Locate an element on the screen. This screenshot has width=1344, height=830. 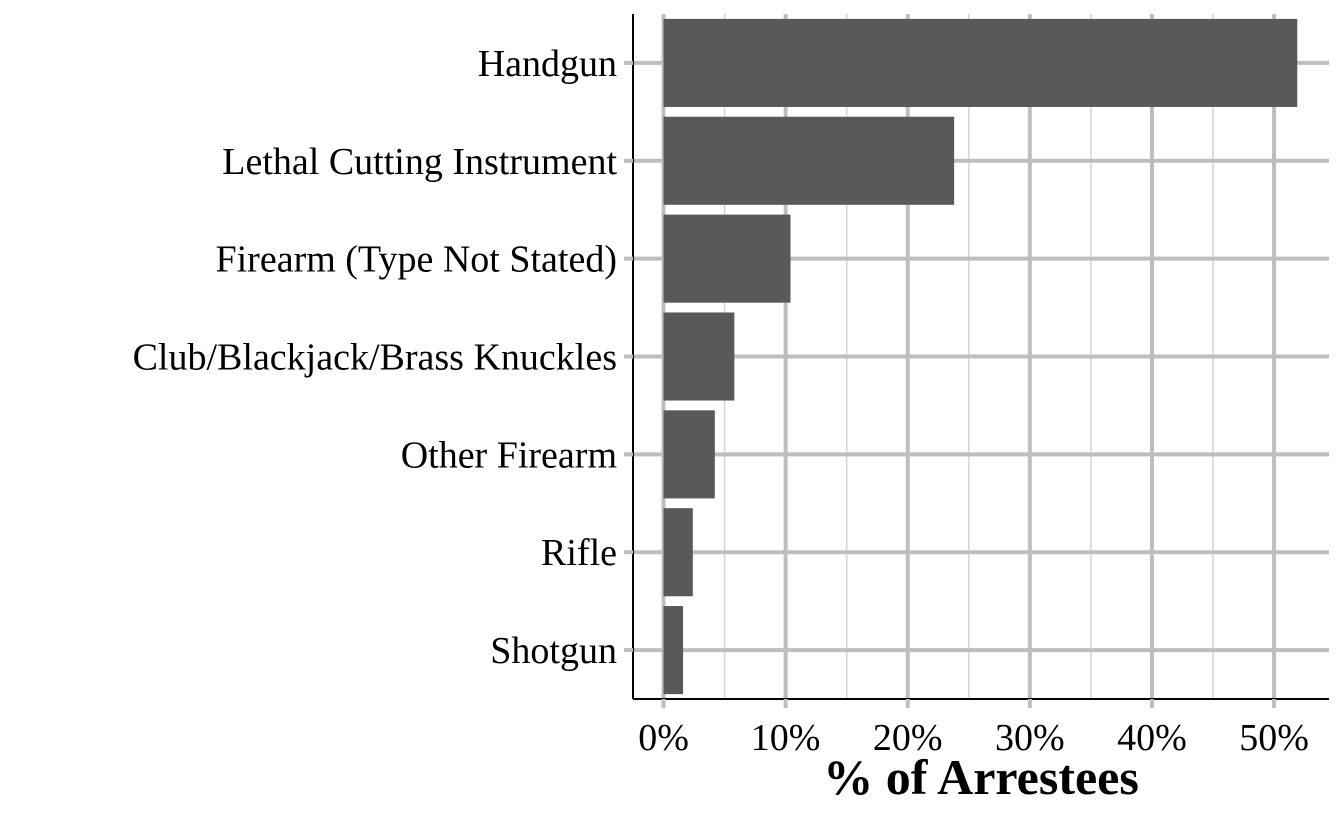
y-tick-label: Handgun is located at coordinates (547, 64).